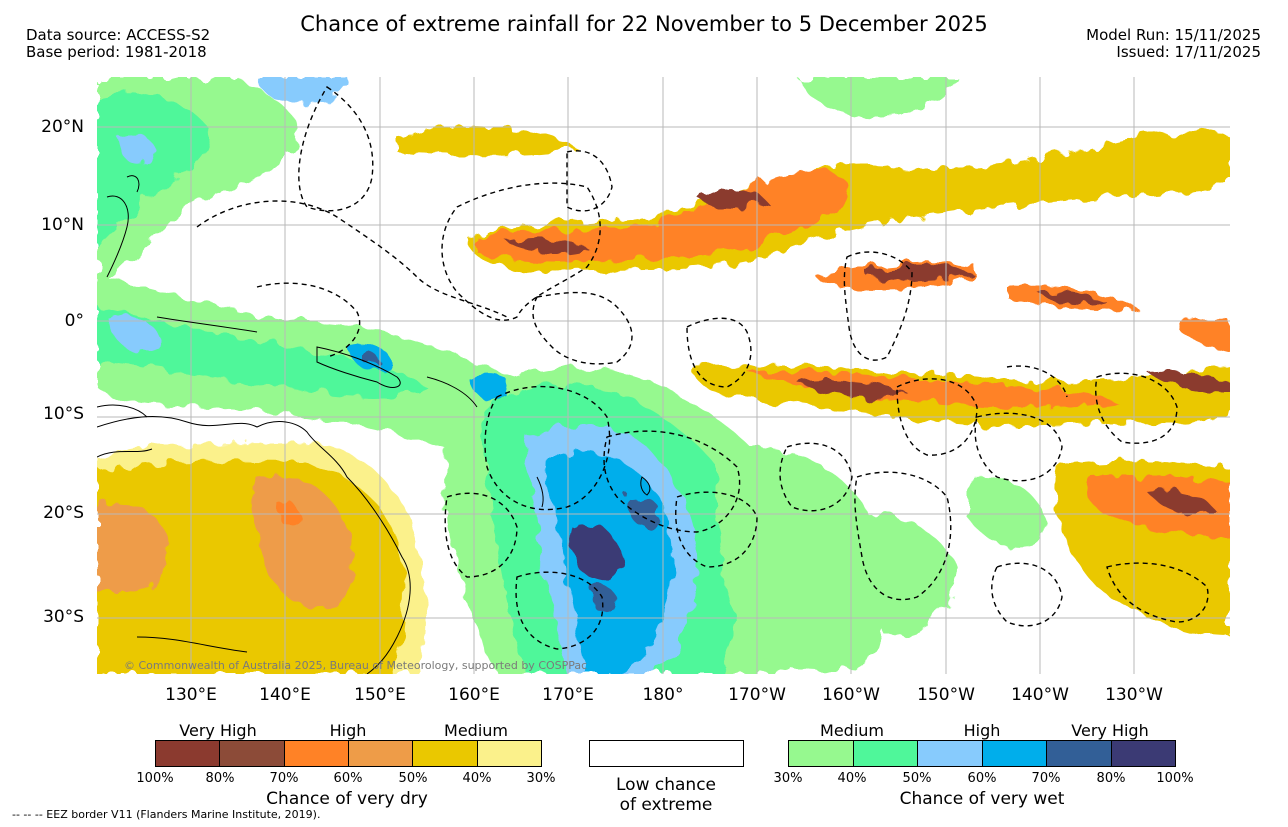 This screenshot has height=827, width=1288. I want to click on wet-percent-label: 70%, so click(1046, 778).